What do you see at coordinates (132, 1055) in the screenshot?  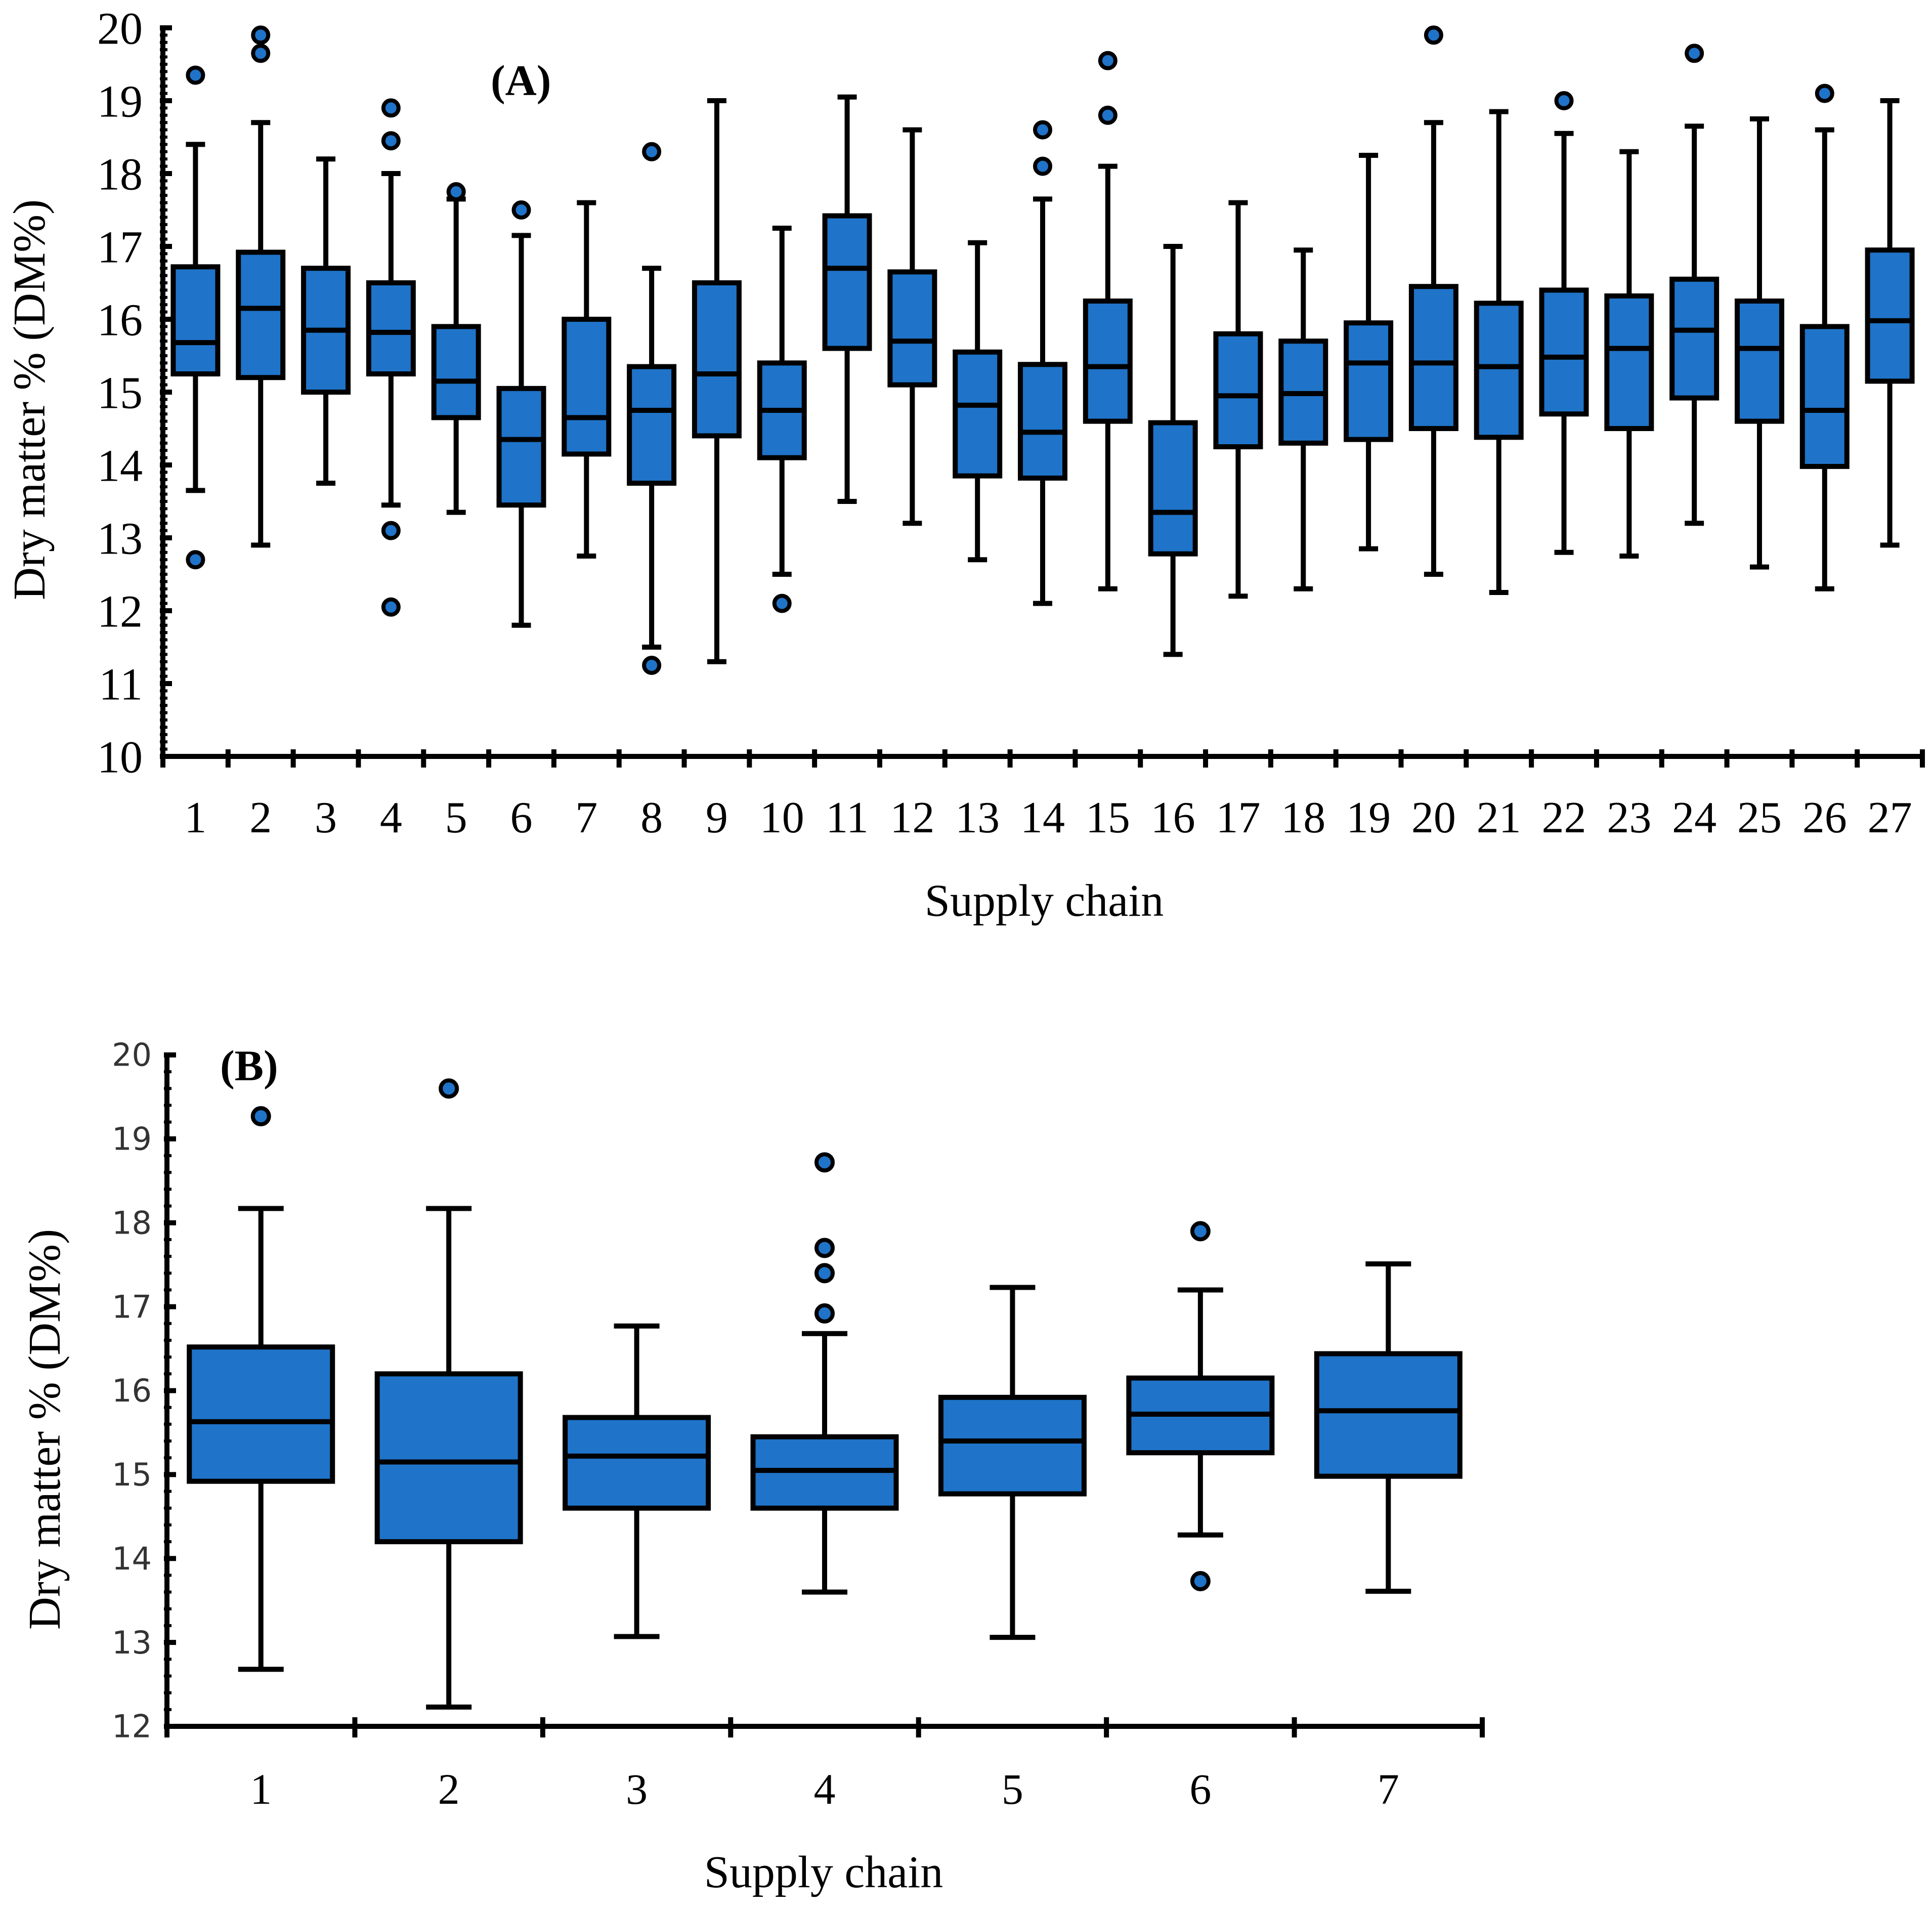 I see `b-y-tick-label: 20` at bounding box center [132, 1055].